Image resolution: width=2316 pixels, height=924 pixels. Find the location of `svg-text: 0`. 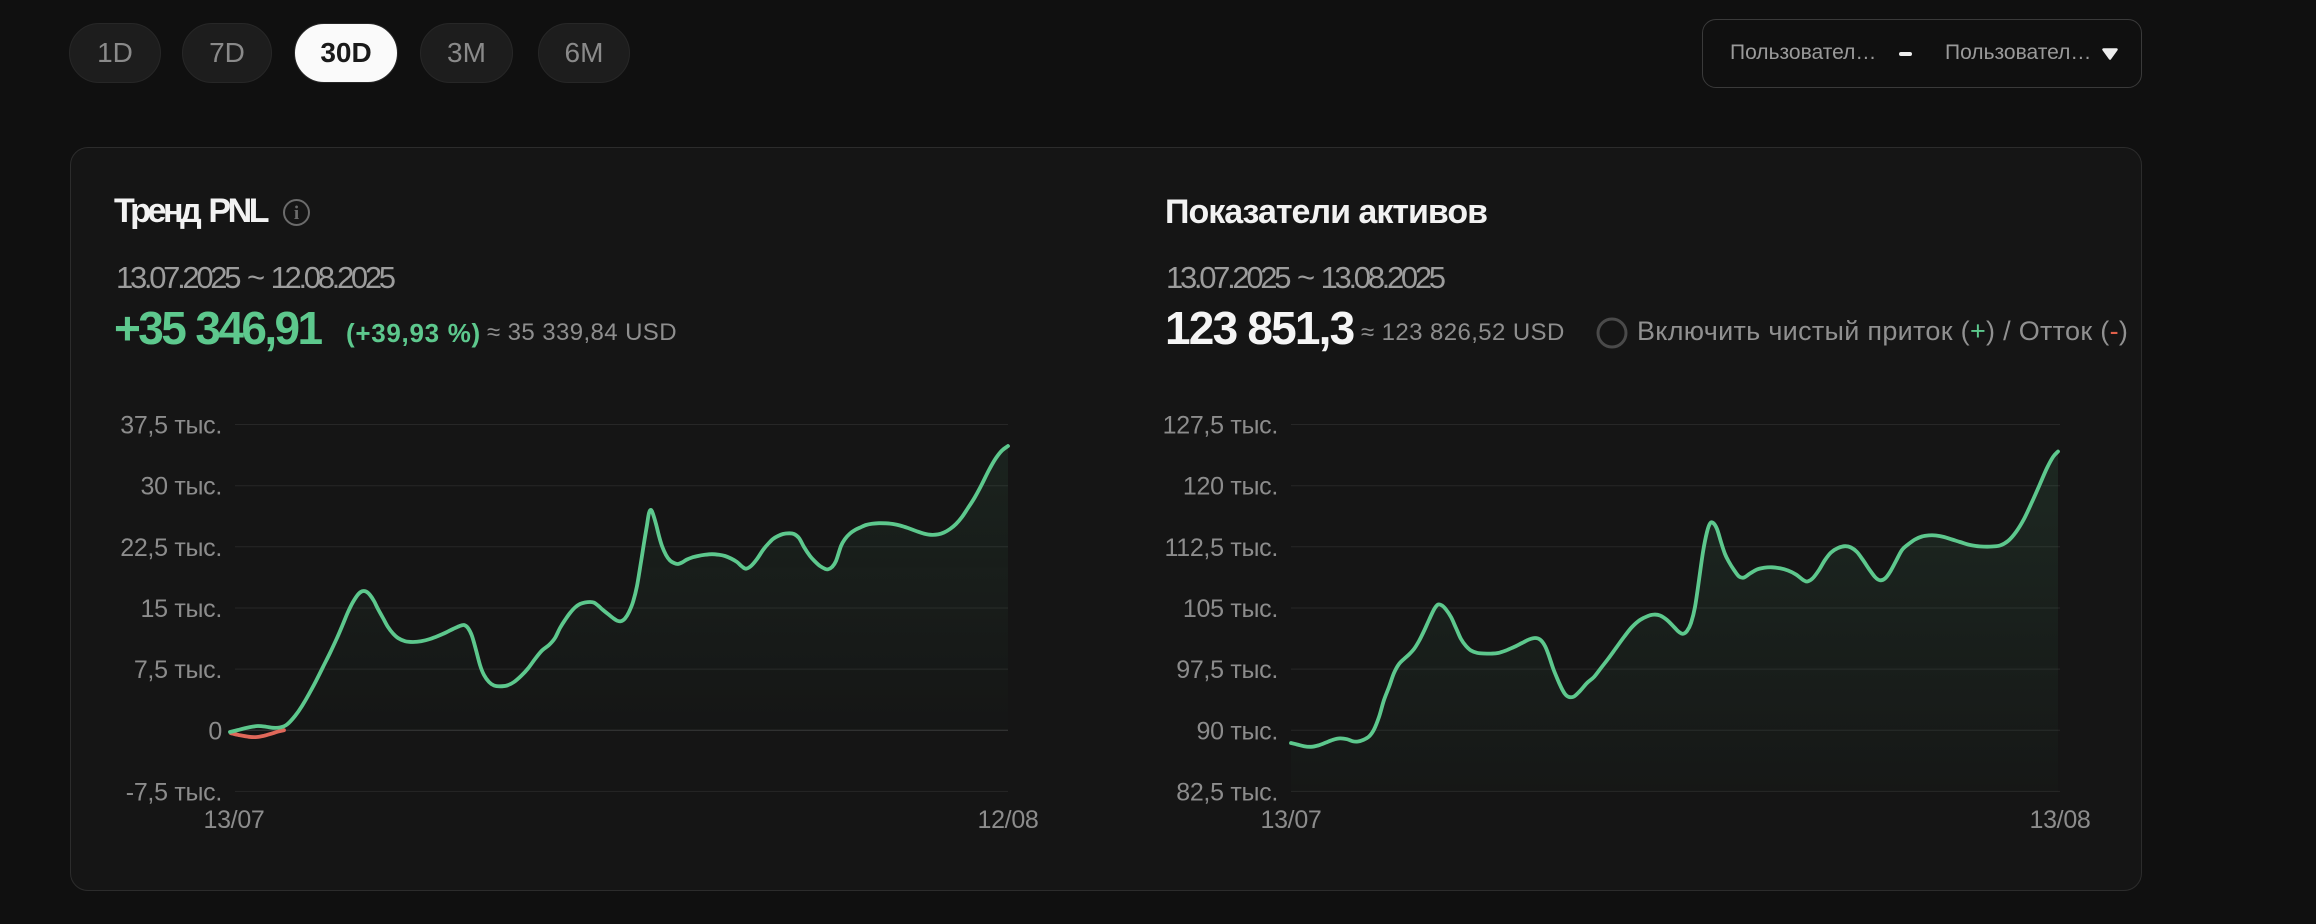

svg-text: 0 is located at coordinates (215, 731).